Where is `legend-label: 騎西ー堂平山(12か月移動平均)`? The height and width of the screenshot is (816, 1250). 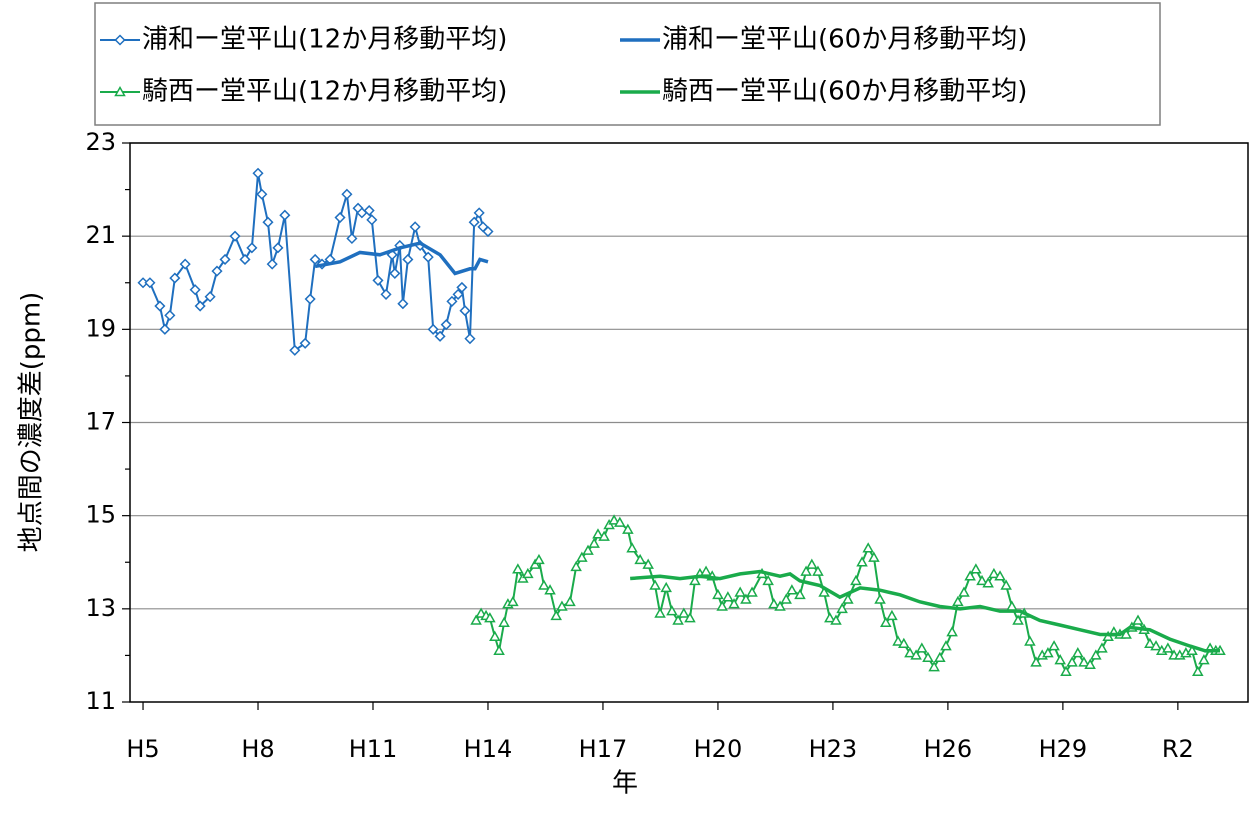 legend-label: 騎西ー堂平山(12か月移動平均) is located at coordinates (324, 92).